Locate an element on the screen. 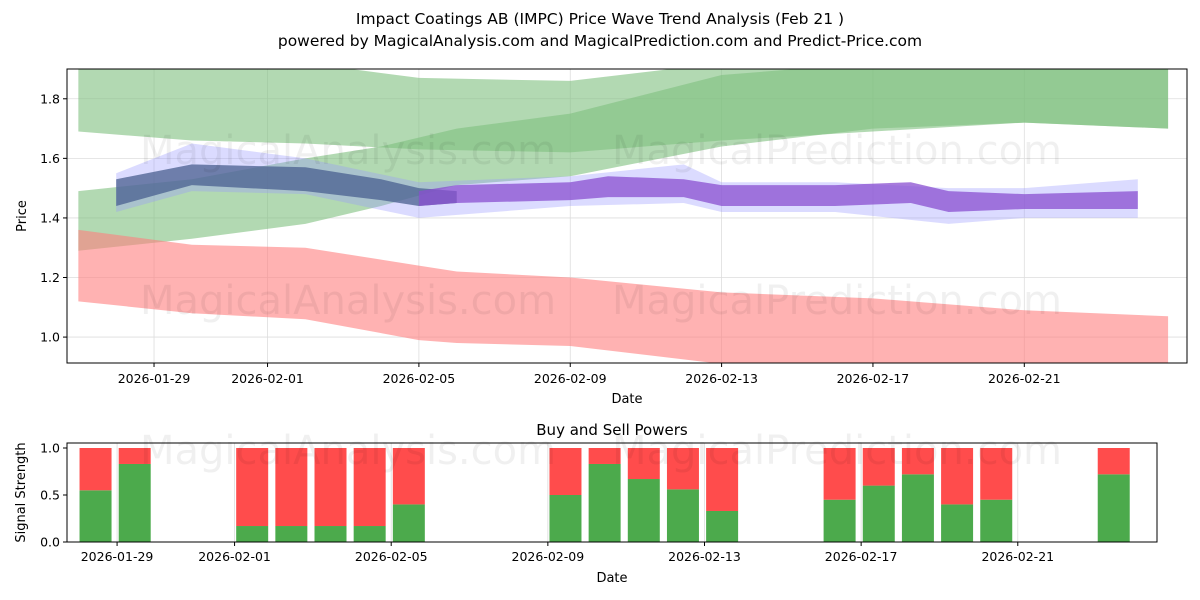  y-tick-label: 1.6 is located at coordinates (50, 158).